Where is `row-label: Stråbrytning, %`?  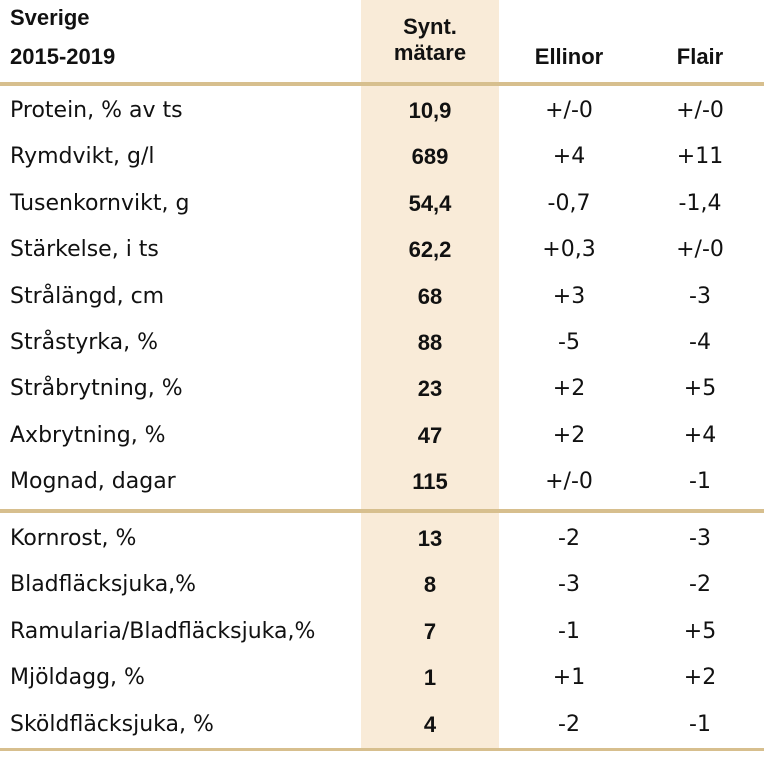
row-label: Stråbrytning, % is located at coordinates (96, 388).